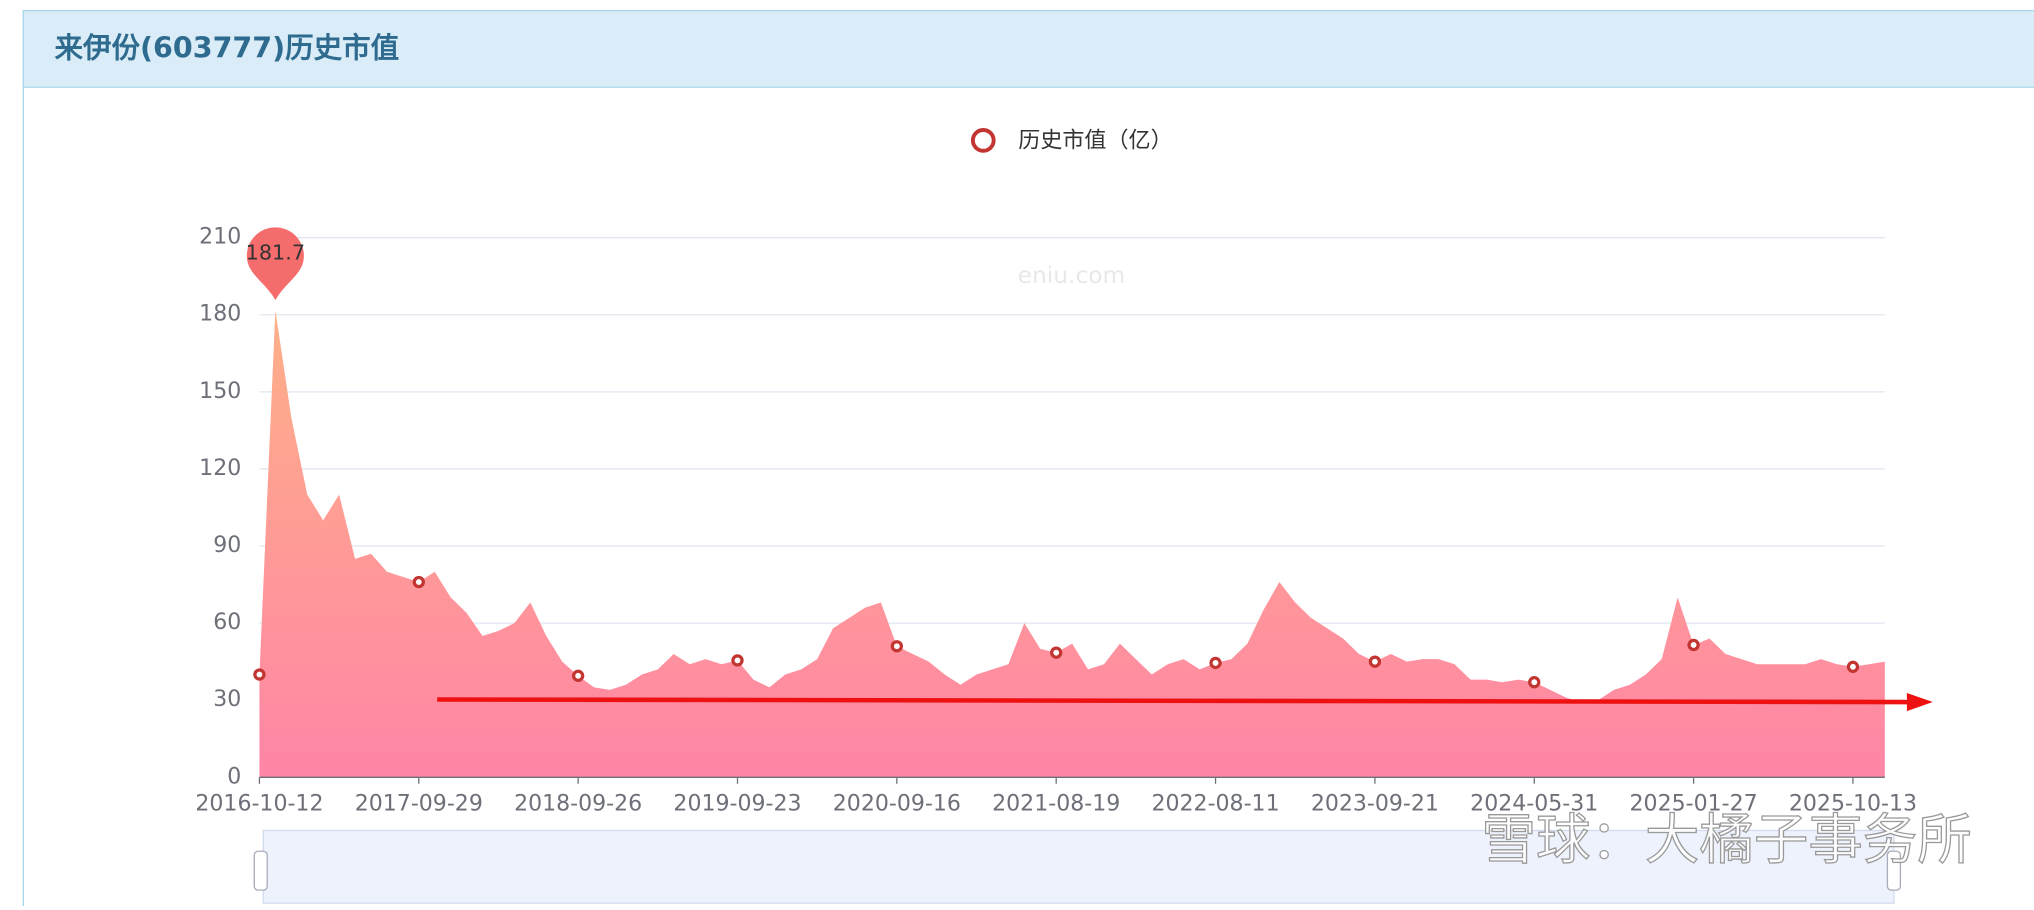 This screenshot has width=2034, height=910. I want to click on y-tick-label: 180, so click(220, 314).